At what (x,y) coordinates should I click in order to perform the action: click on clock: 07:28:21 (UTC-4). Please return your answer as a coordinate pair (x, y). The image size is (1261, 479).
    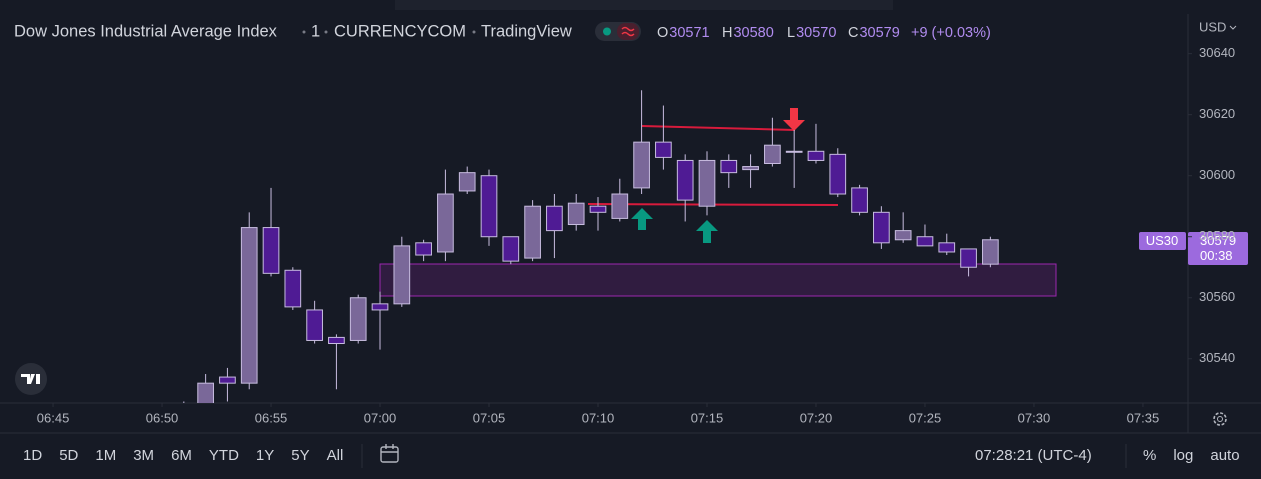
    Looking at the image, I should click on (1033, 455).